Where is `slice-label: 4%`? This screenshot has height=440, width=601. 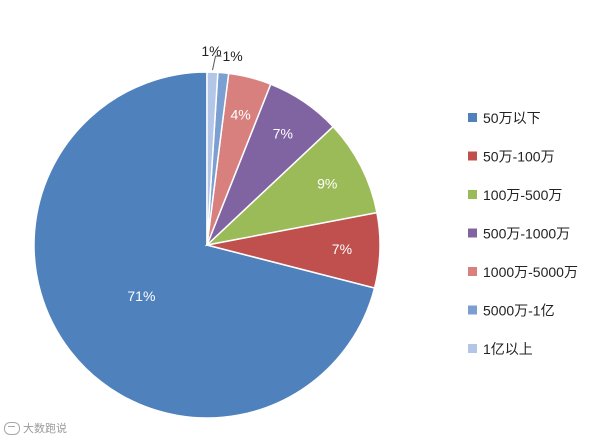
slice-label: 4% is located at coordinates (240, 114).